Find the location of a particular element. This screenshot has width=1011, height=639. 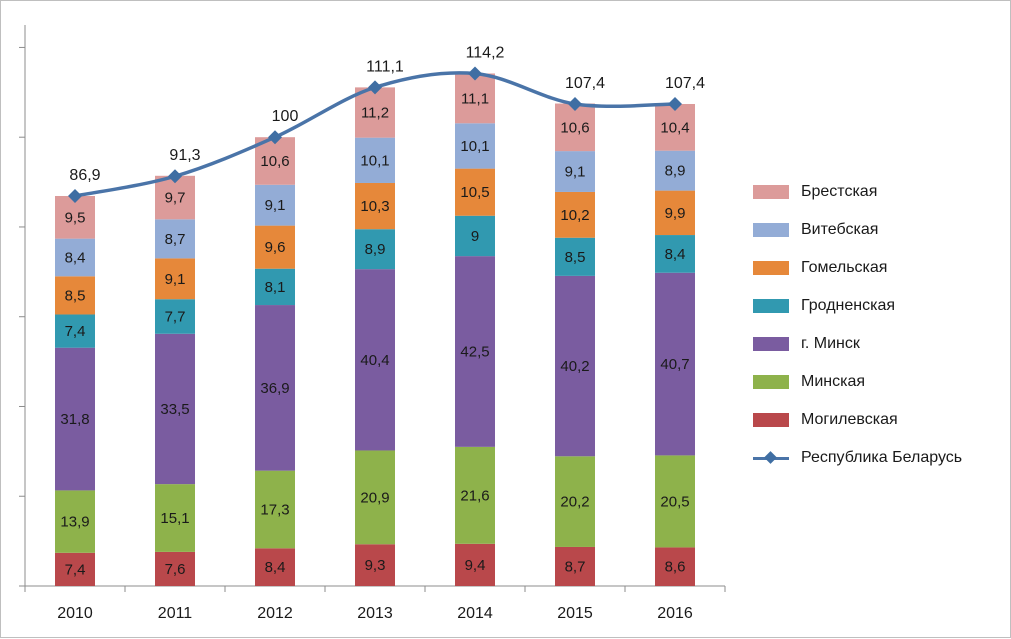

bar-value-label: 20,5 is located at coordinates (674, 501).